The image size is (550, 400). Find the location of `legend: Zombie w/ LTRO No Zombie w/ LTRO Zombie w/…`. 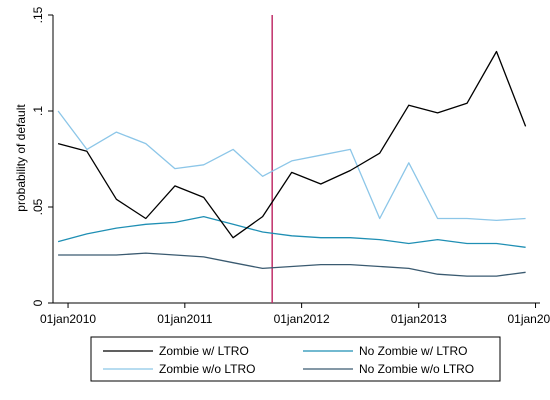

legend: Zombie w/ LTRO No Zombie w/ LTRO Zombie w/… is located at coordinates (295, 359).